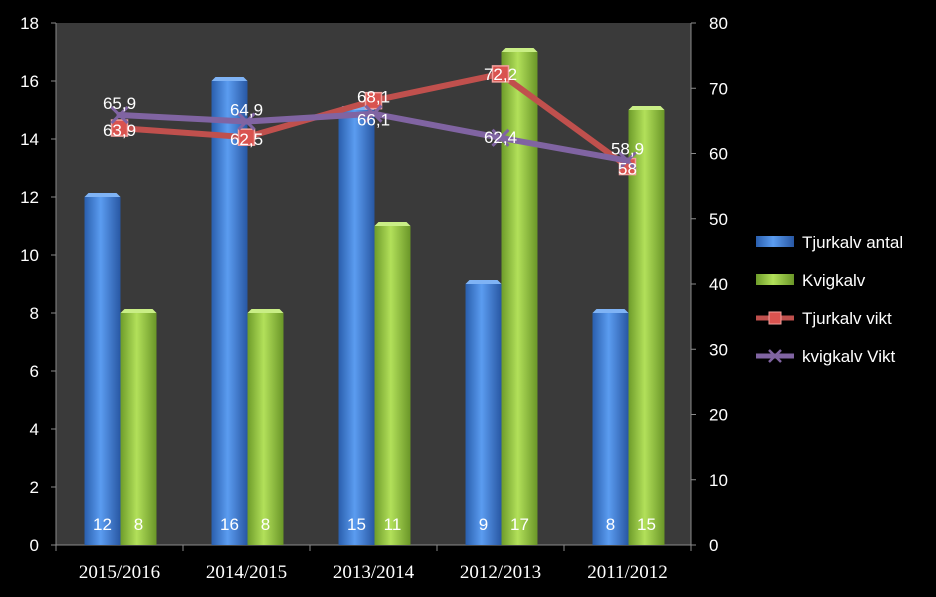 This screenshot has height=597, width=936. Describe the element at coordinates (775, 356) in the screenshot. I see `legend-marker-x` at that location.